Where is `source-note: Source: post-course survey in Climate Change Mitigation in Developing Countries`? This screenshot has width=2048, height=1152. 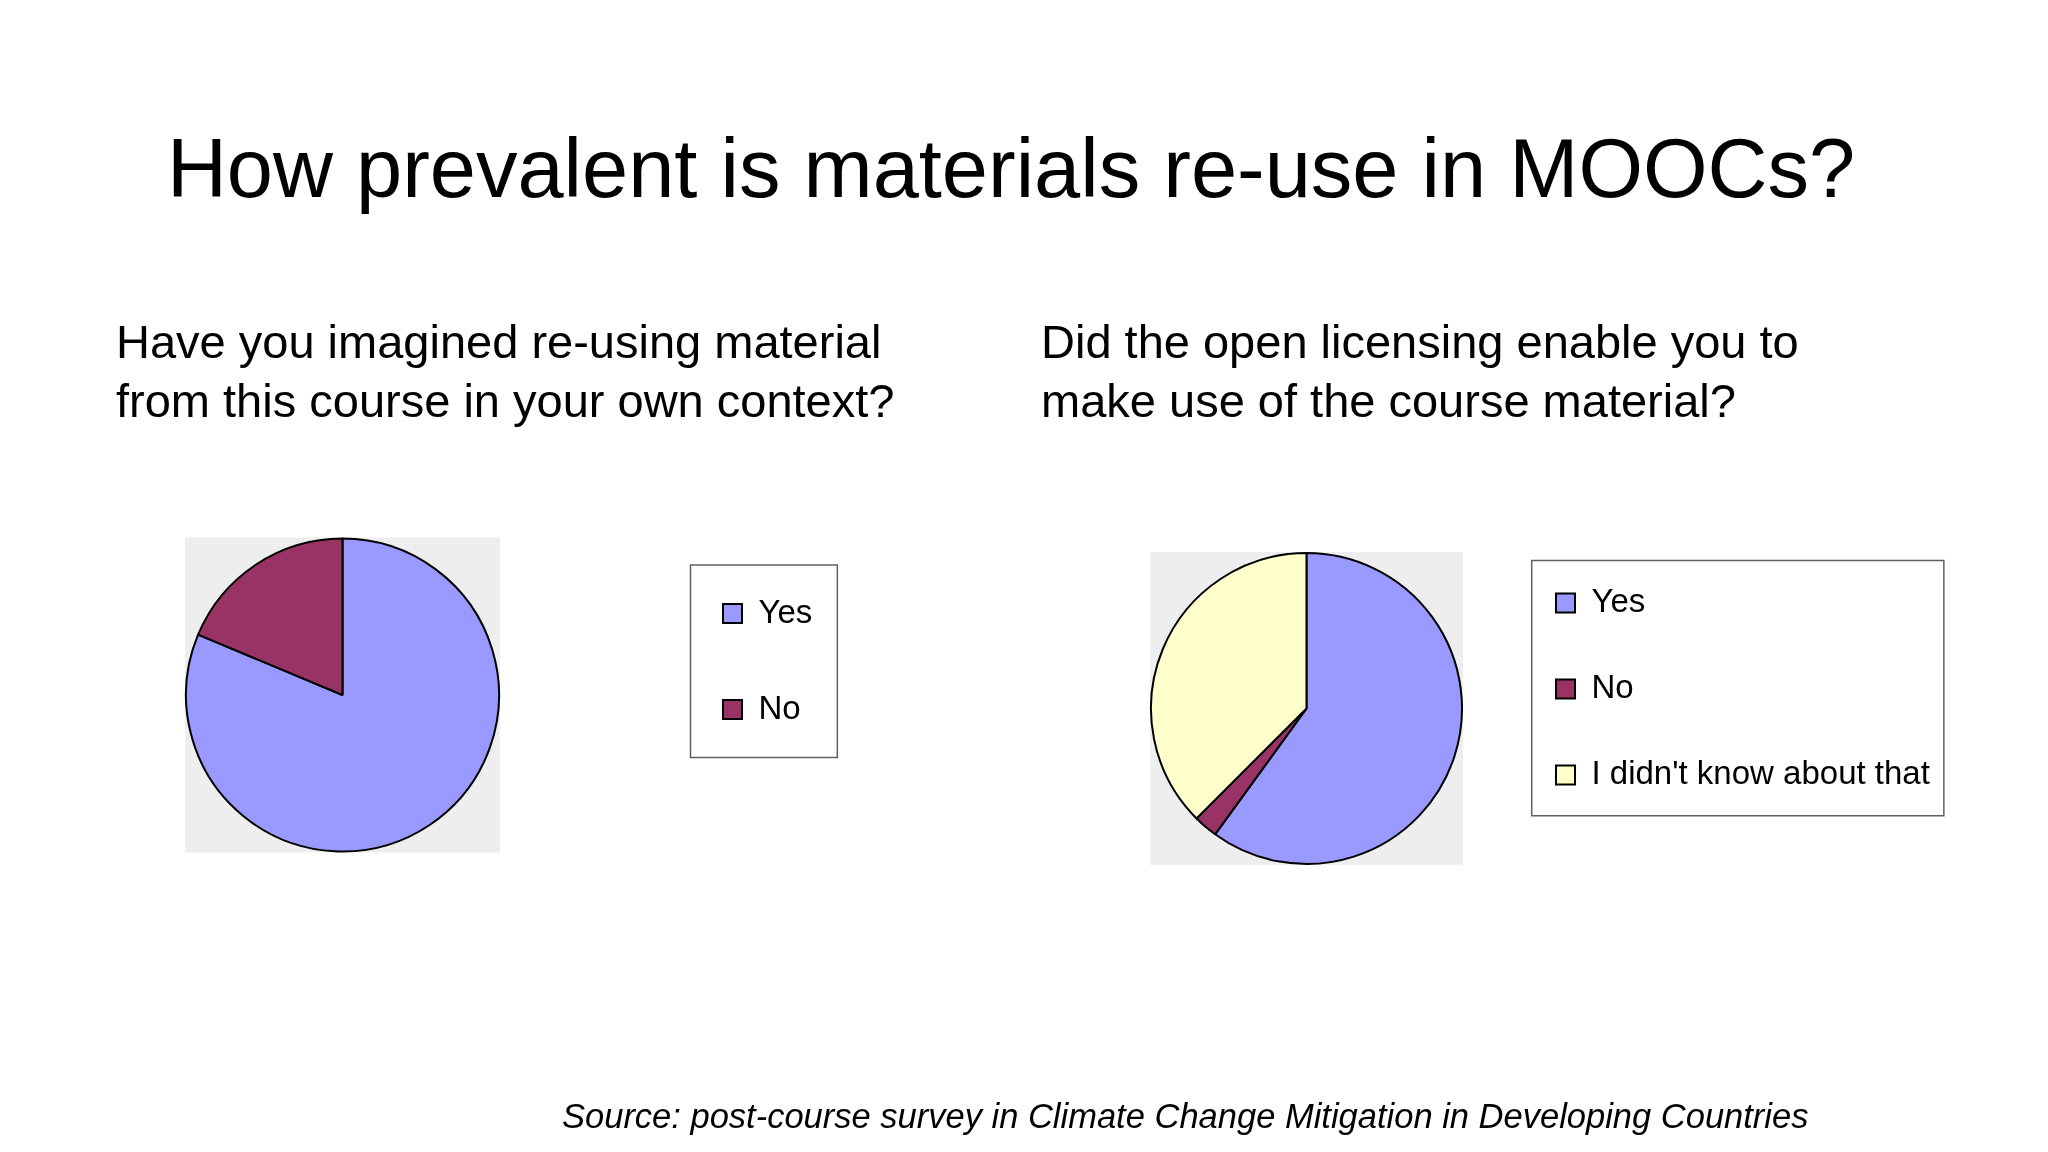
source-note: Source: post-course survey in Climate Change Mitigation in Developing Countries is located at coordinates (1185, 1115).